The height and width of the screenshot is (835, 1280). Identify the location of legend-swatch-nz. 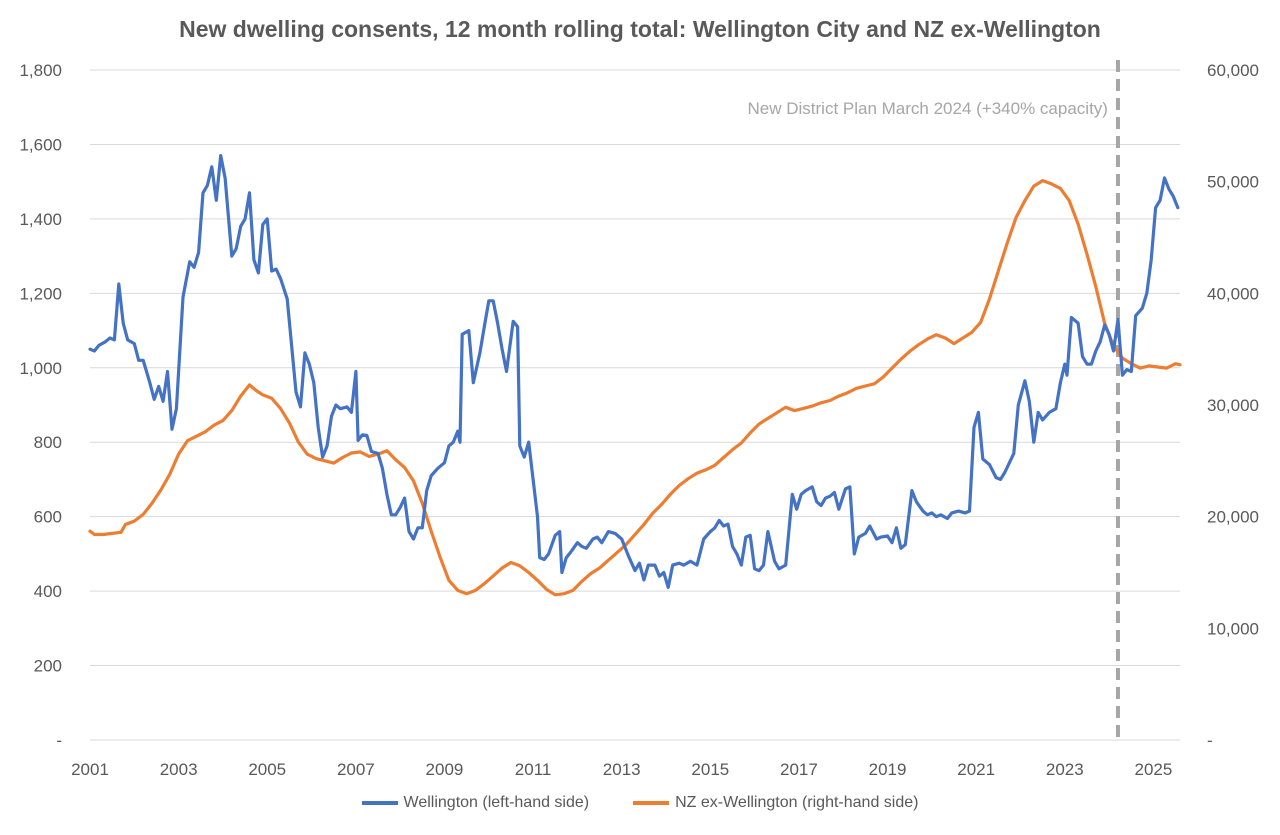
(651, 803).